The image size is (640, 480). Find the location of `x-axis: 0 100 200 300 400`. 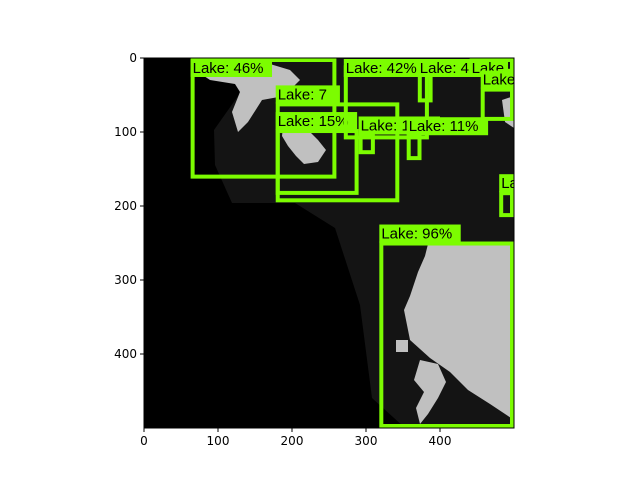

x-axis: 0 100 200 300 400 is located at coordinates (295, 438).